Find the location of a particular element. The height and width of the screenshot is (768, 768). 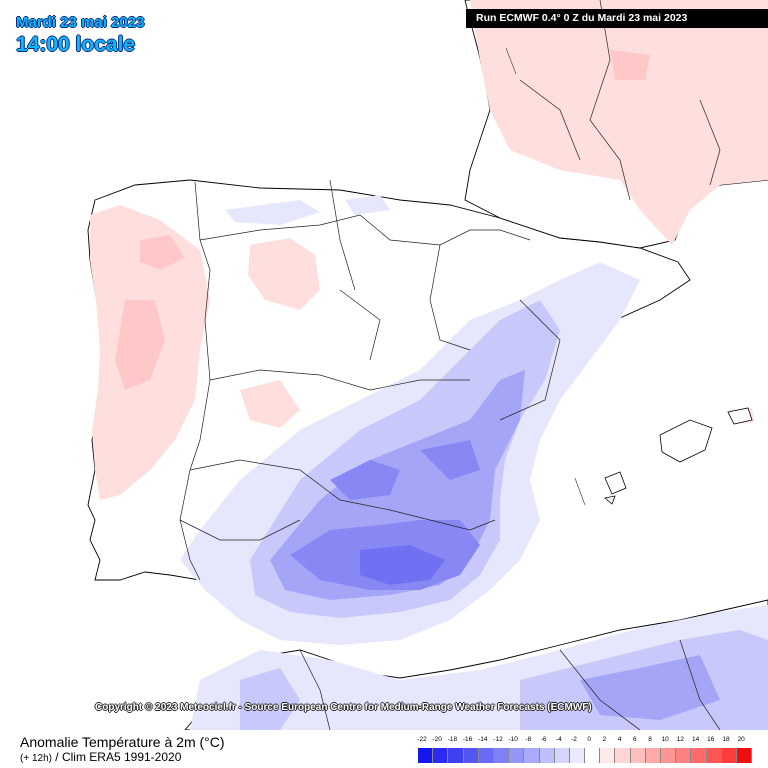

legend-label: -18 is located at coordinates (452, 739).